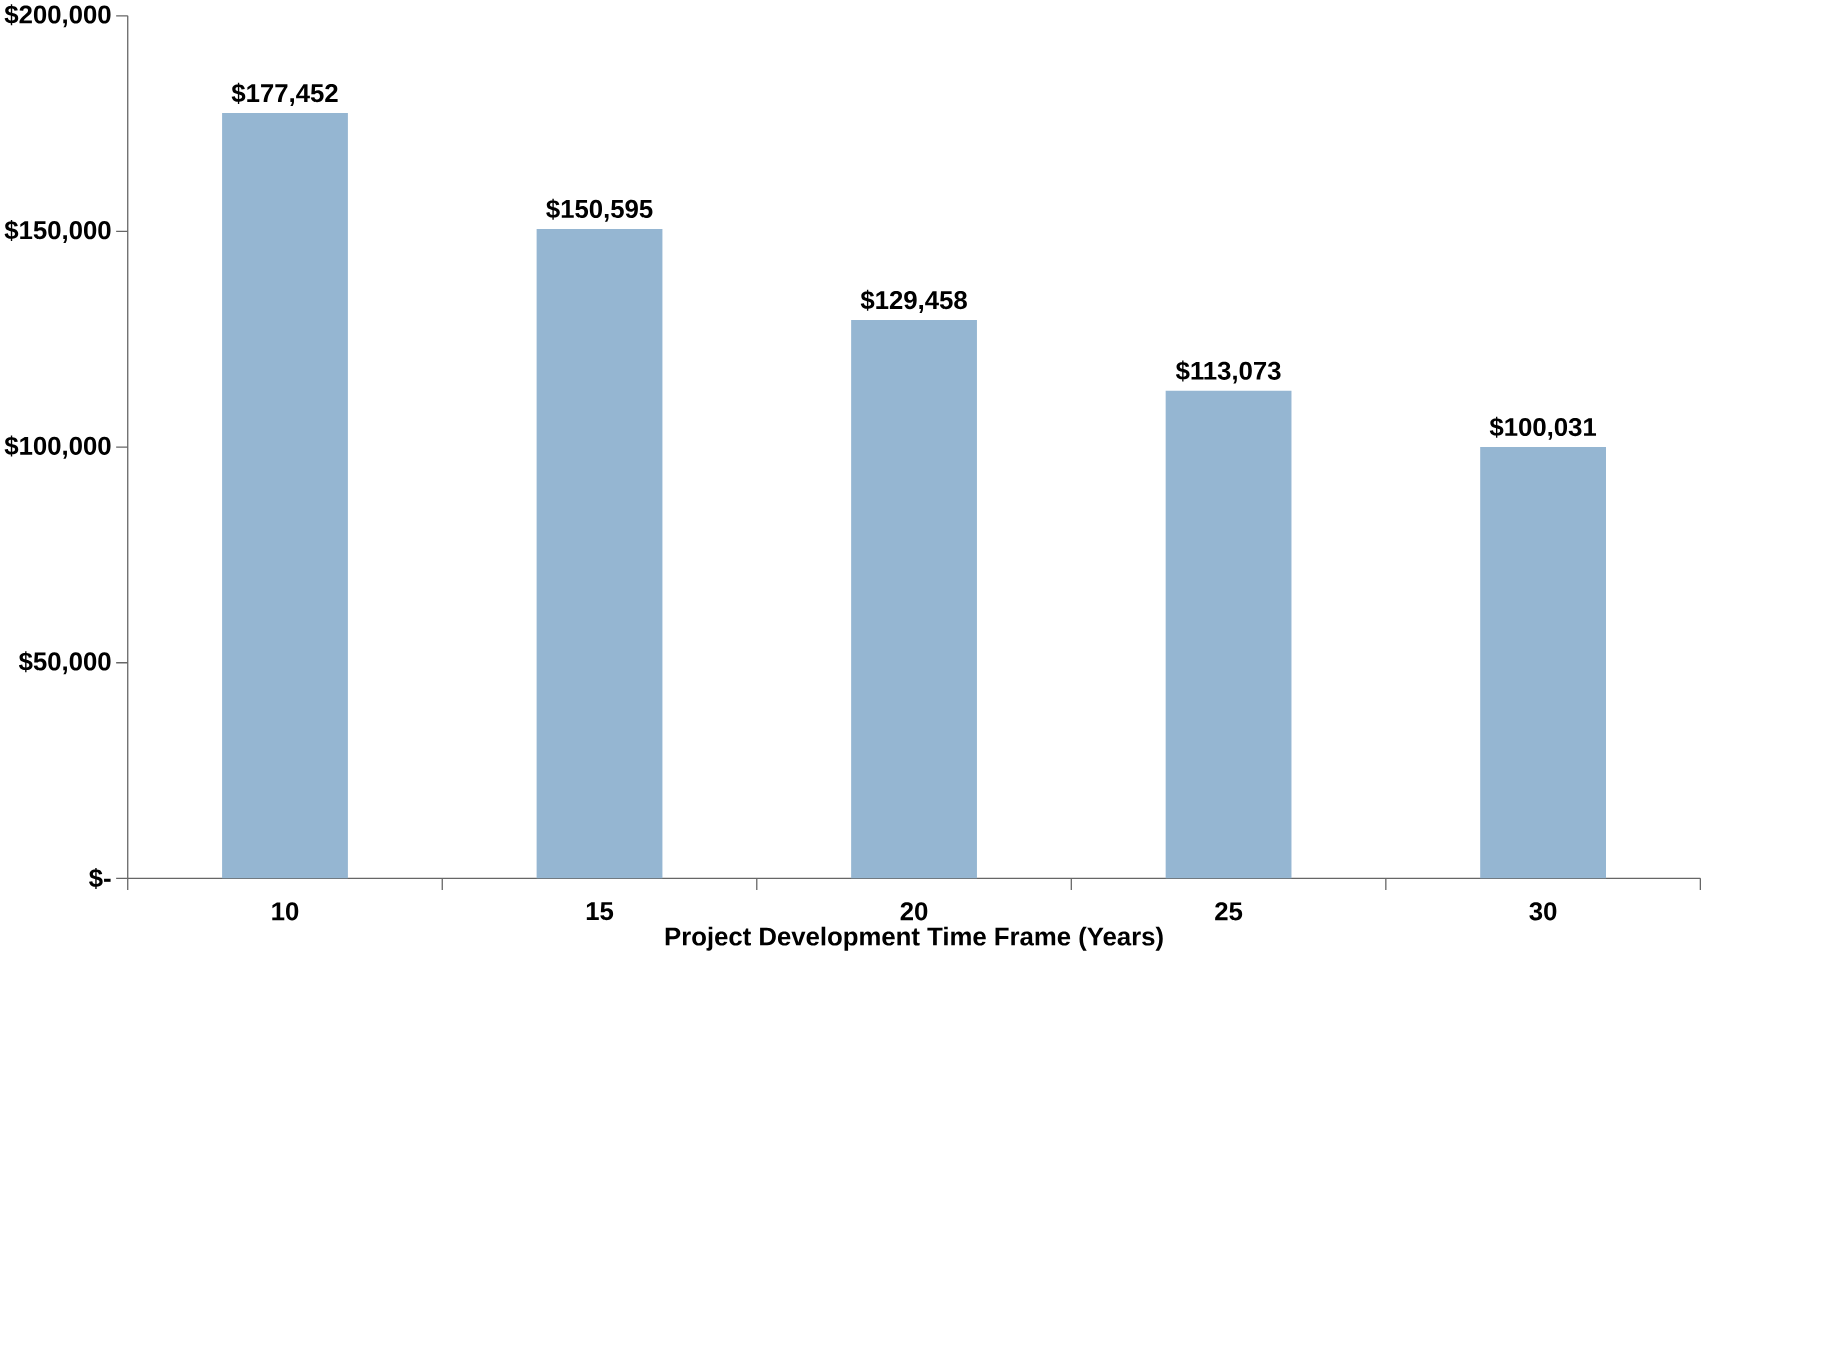 This screenshot has width=1834, height=1353. Describe the element at coordinates (64, 663) in the screenshot. I see `y-tick-label: $50,000` at that location.